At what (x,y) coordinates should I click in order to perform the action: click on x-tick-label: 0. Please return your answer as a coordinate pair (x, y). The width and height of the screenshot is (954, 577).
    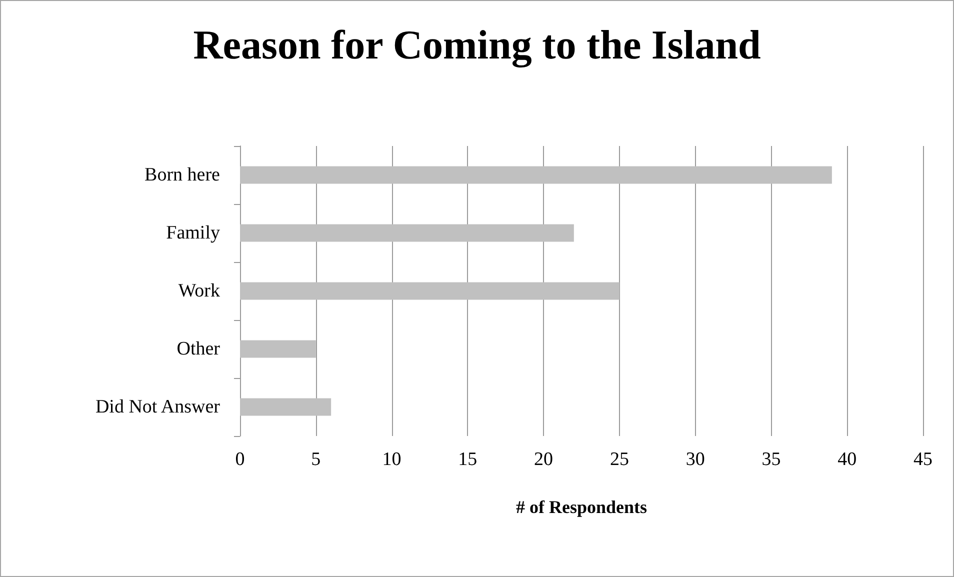
    Looking at the image, I should click on (240, 459).